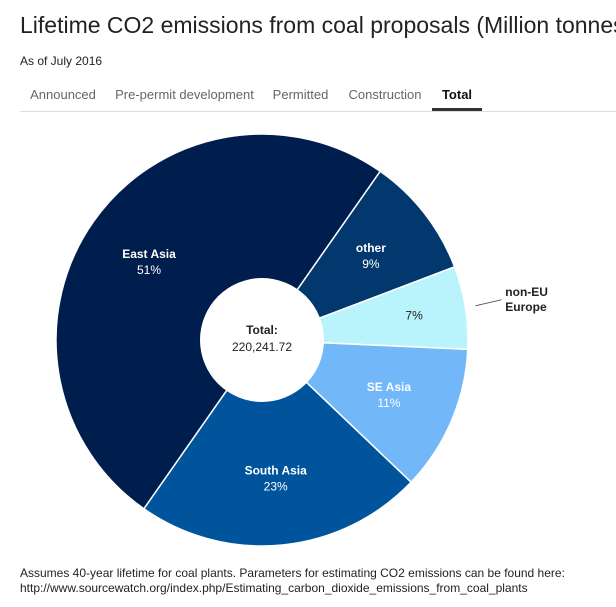 The height and width of the screenshot is (607, 616). What do you see at coordinates (388, 403) in the screenshot?
I see `pct-label-se-asia: 11%` at bounding box center [388, 403].